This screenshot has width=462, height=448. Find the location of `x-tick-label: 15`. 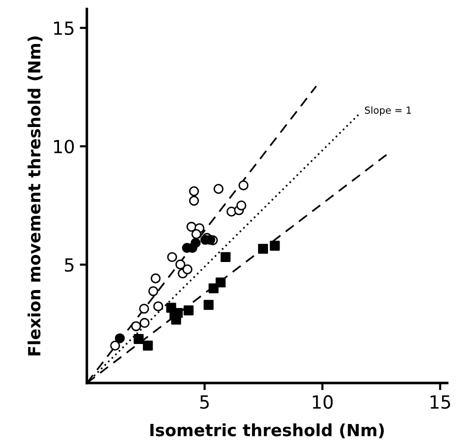

x-tick-label: 15 is located at coordinates (440, 402).